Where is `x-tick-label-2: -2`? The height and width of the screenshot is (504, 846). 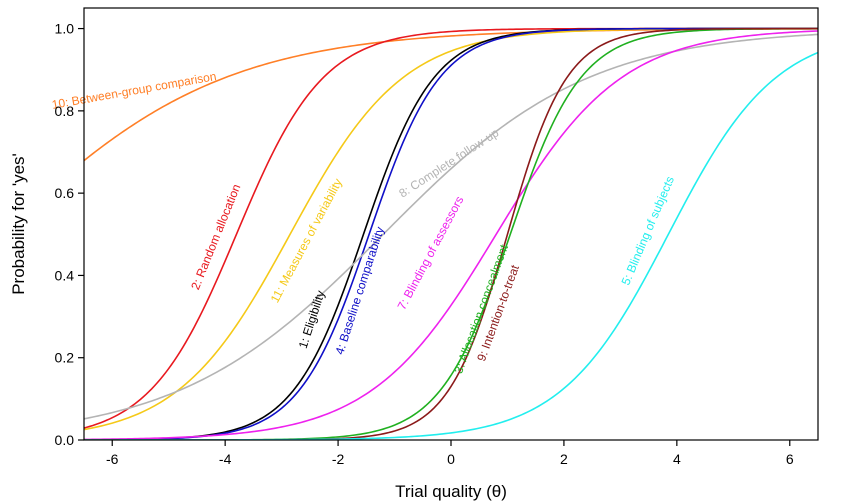
x-tick-label-2: -2 is located at coordinates (338, 459).